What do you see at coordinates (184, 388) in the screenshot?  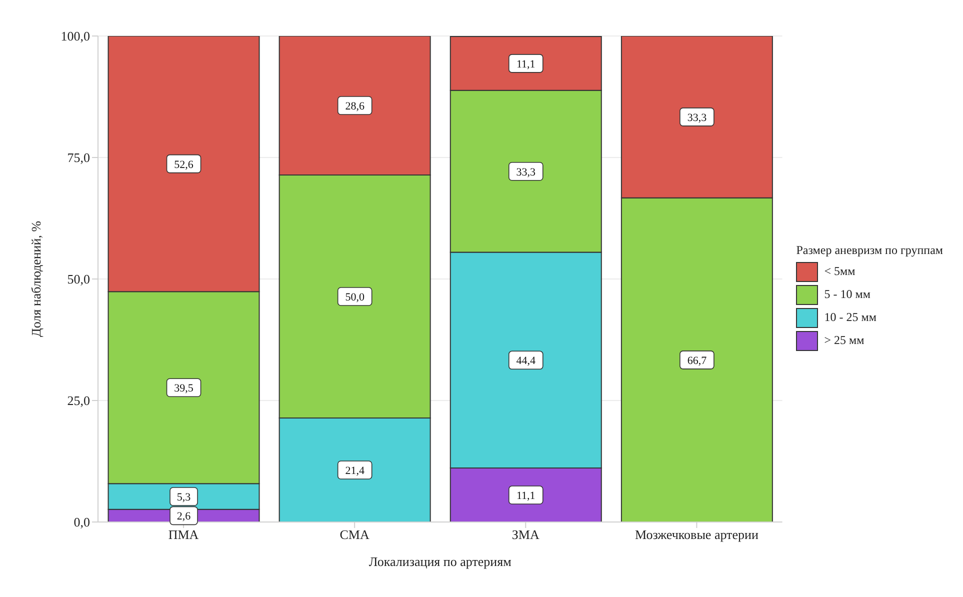 I see `data-label: 39,5` at bounding box center [184, 388].